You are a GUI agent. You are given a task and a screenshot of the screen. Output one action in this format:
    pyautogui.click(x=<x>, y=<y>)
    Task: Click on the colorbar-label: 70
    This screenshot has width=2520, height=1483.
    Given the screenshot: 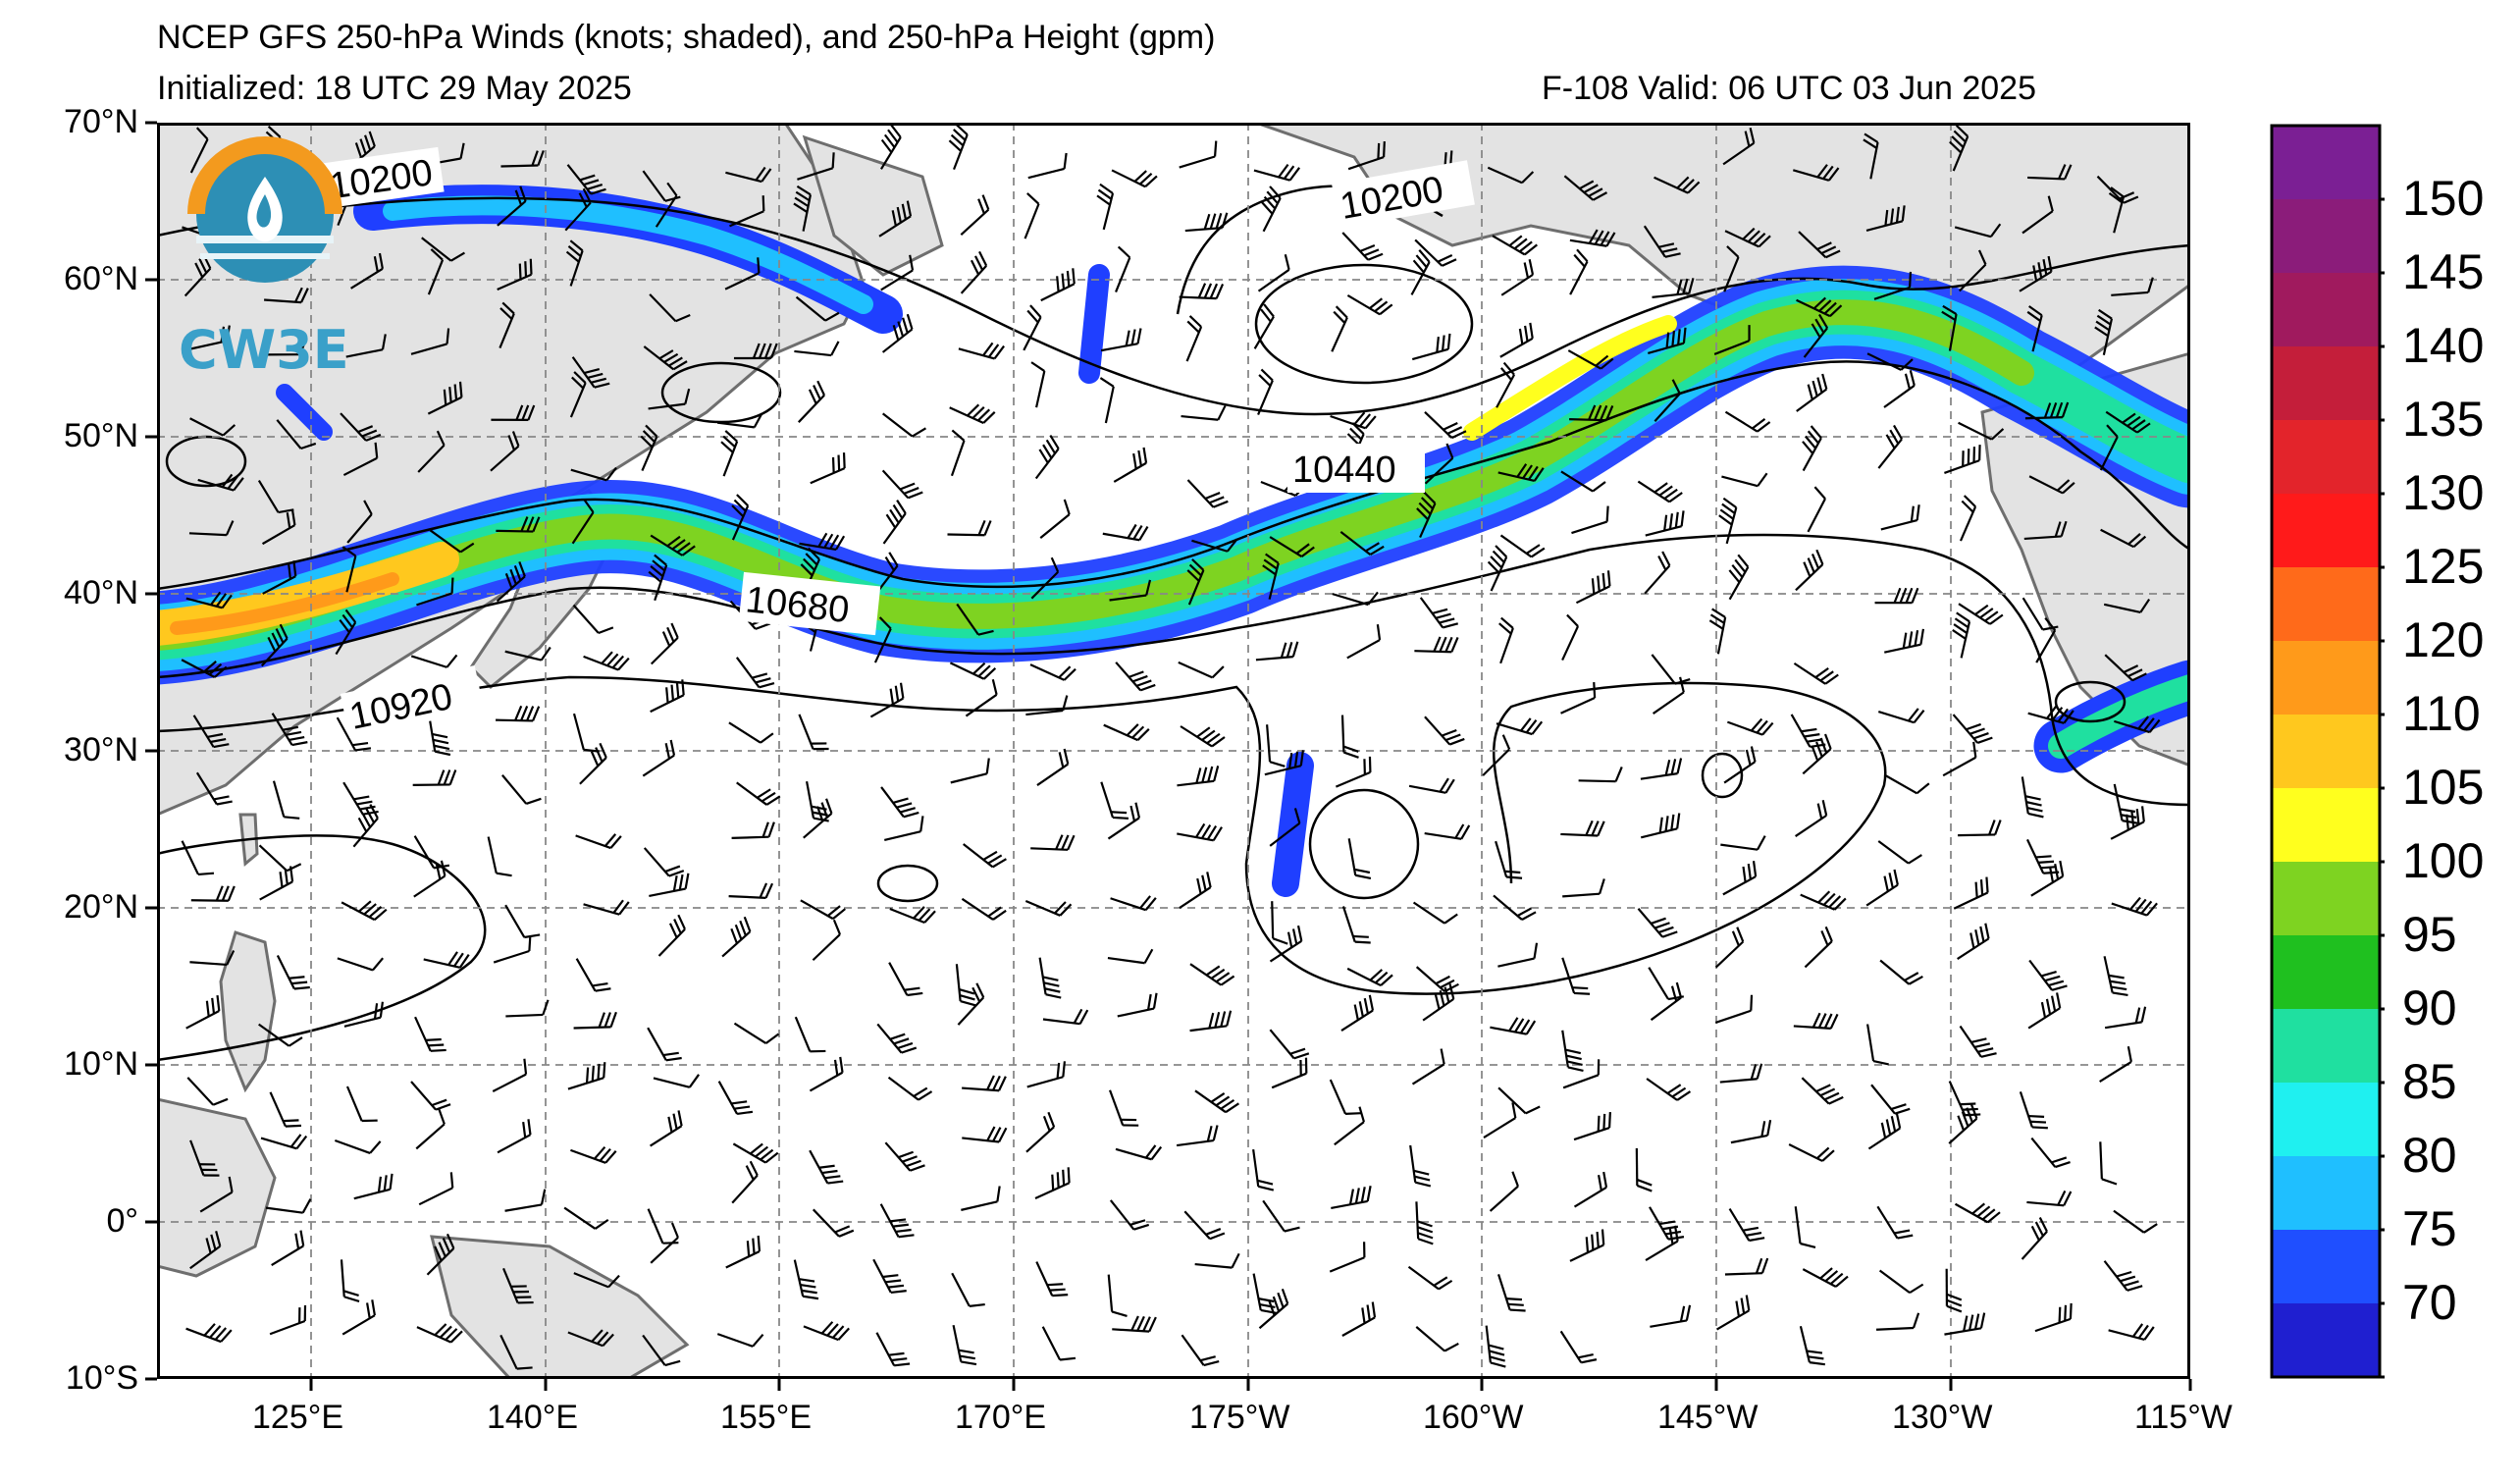 What is the action you would take?
    pyautogui.click(x=2429, y=1302)
    